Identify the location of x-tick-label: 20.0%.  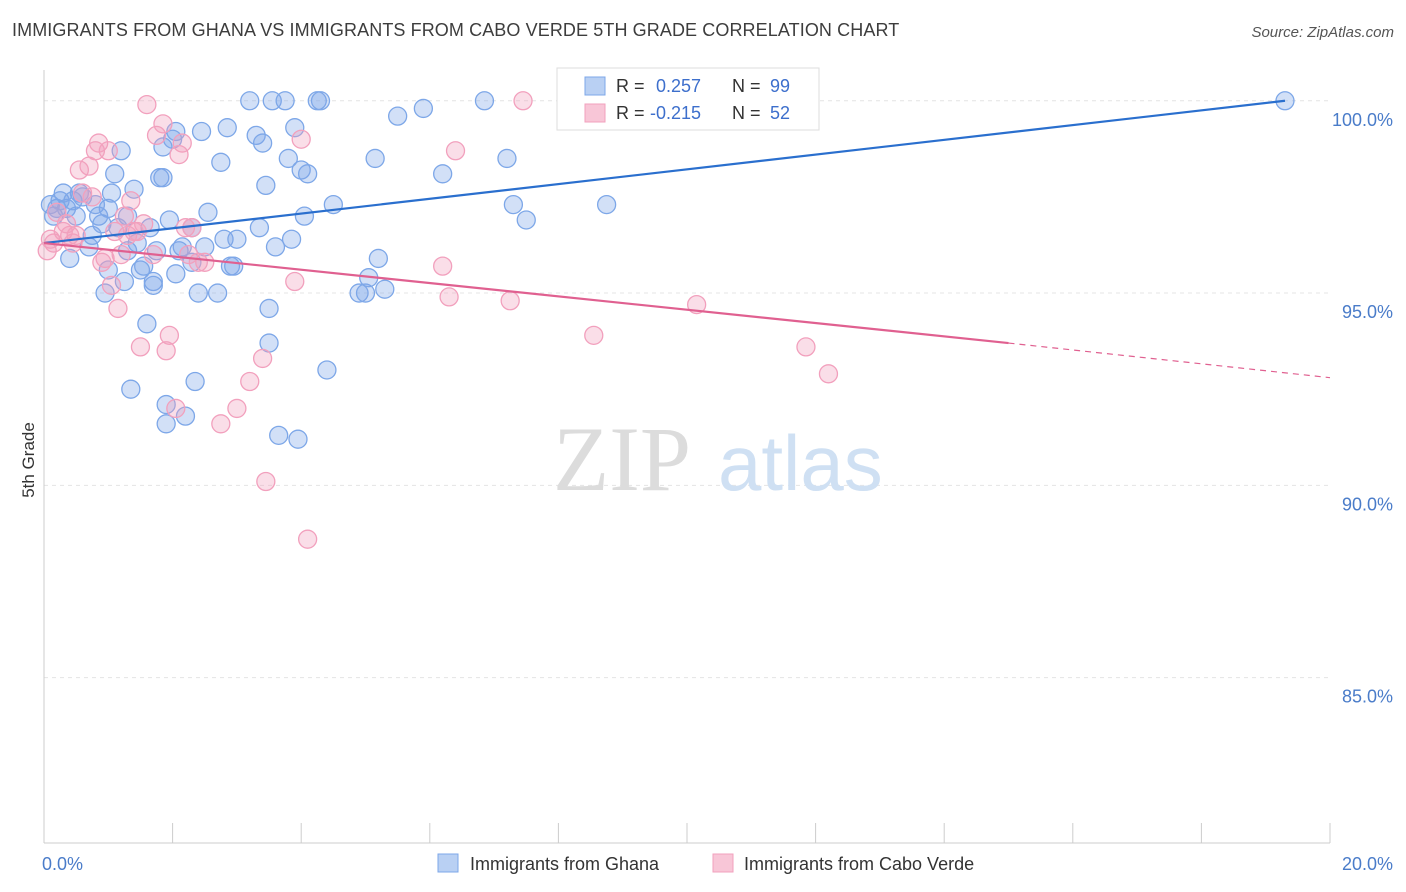
(1367, 864).